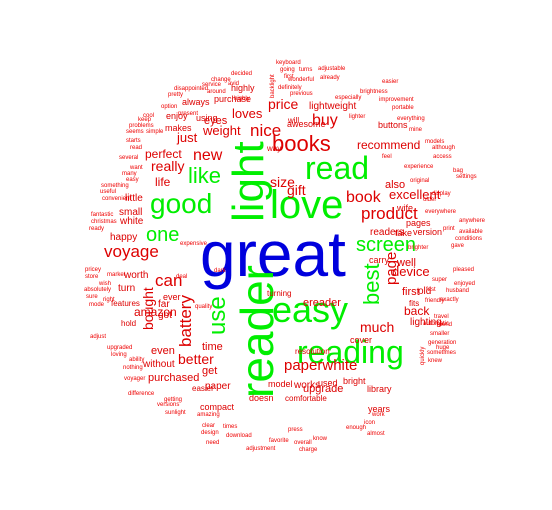 Image resolution: width=552 pixels, height=510 pixels. Describe the element at coordinates (129, 323) in the screenshot. I see `word: hold` at that location.